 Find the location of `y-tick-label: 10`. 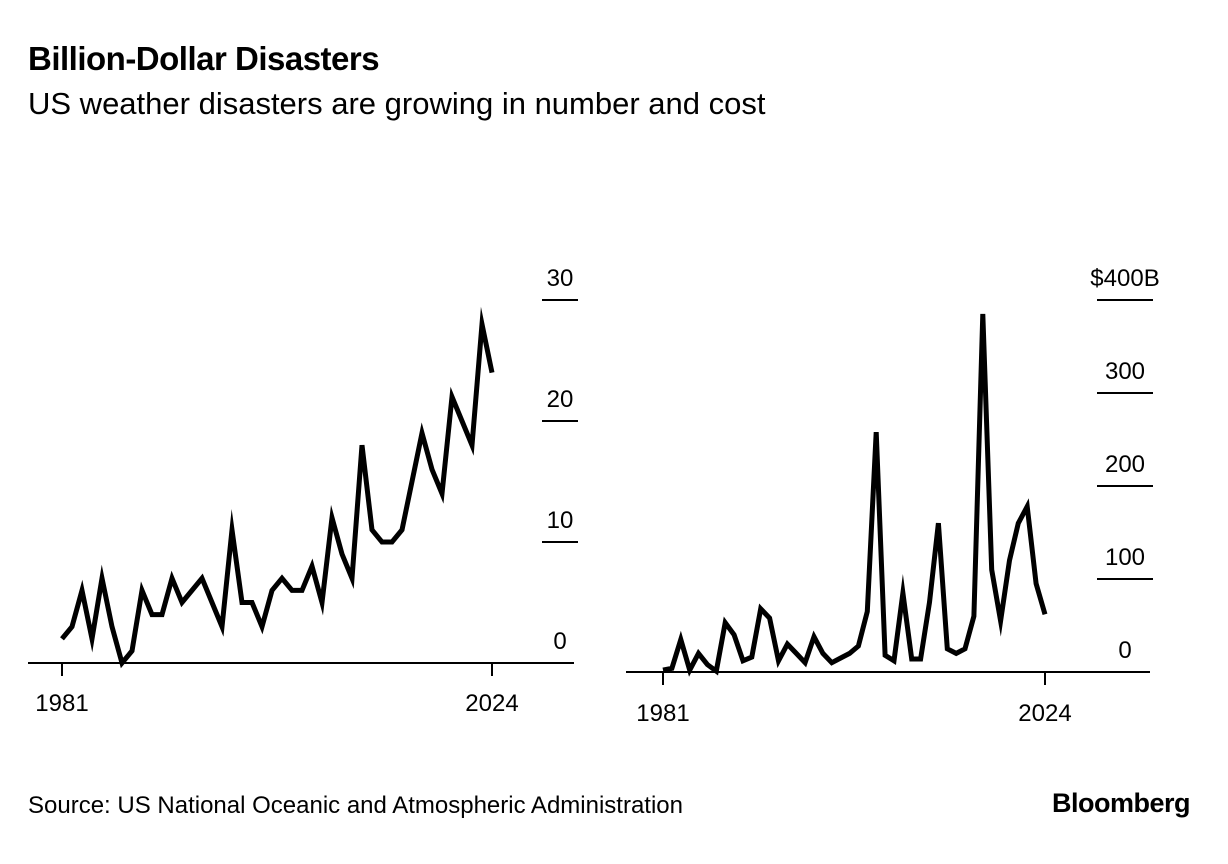

y-tick-label: 10 is located at coordinates (560, 520).